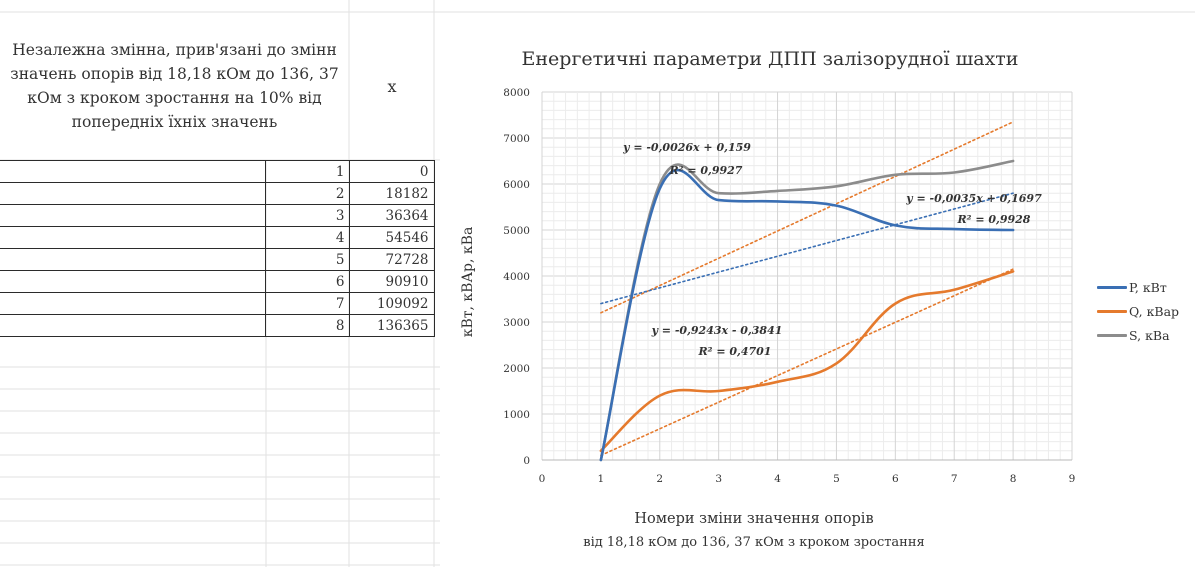 This screenshot has height=567, width=1195. What do you see at coordinates (1149, 335) in the screenshot?
I see `legend-label-s: S, кВа` at bounding box center [1149, 335].